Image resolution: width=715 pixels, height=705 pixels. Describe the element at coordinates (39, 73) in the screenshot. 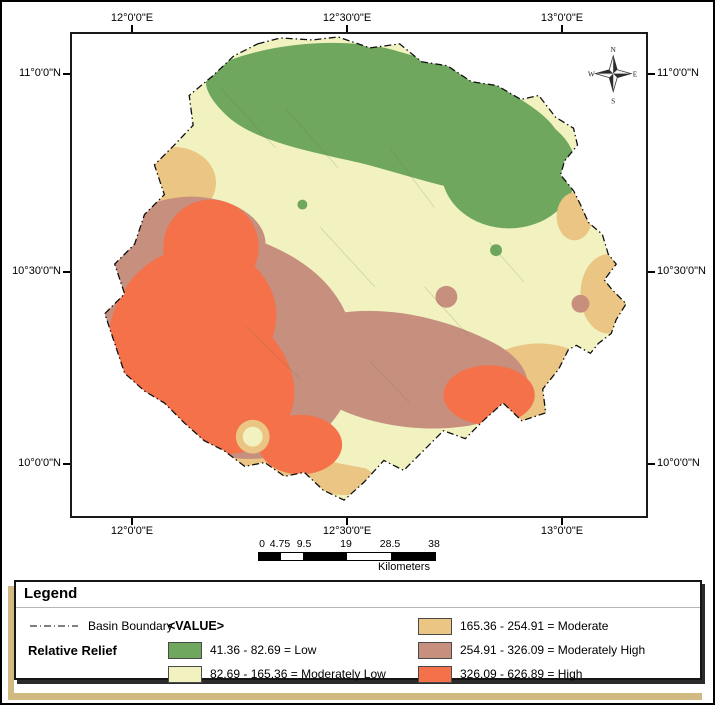

I see `coord-label-left-1: 11°0'0"N` at that location.